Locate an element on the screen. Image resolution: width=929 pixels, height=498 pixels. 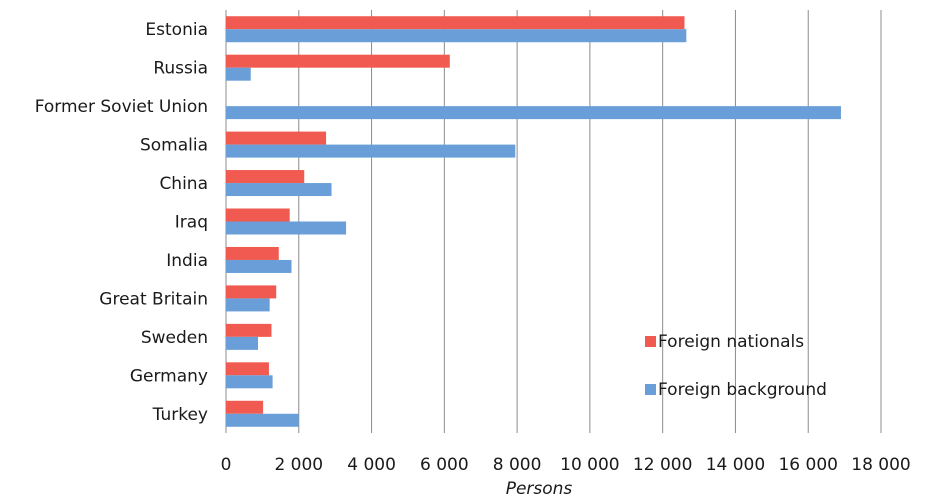
x-tick-label: 0 is located at coordinates (226, 465).